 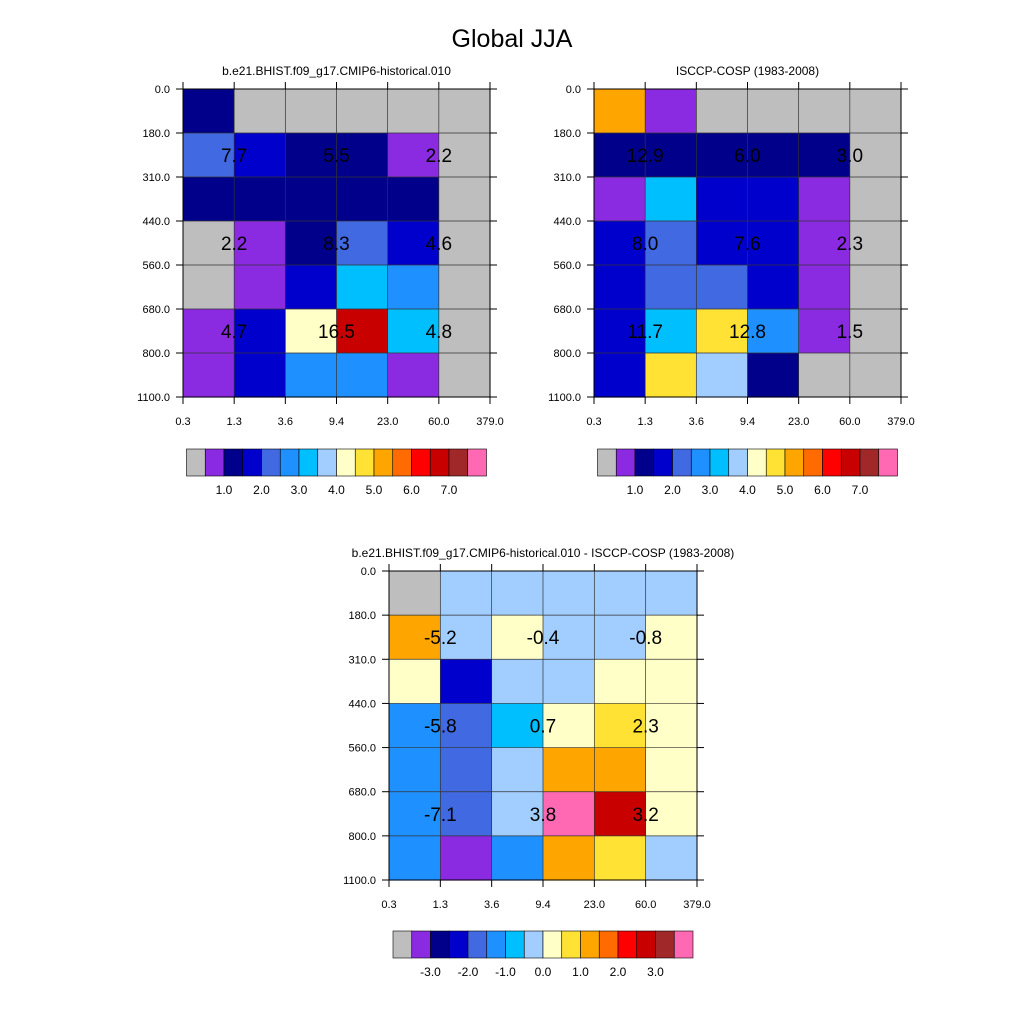 I want to click on panel3-value-label: -0.8, so click(x=645, y=638).